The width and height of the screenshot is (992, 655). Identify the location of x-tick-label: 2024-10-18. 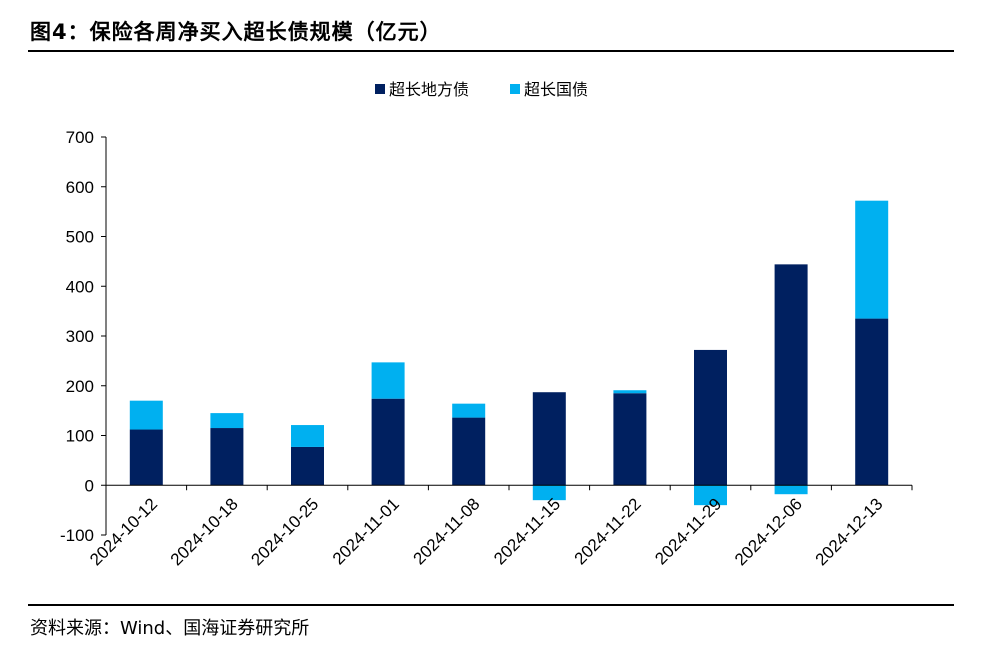
(204, 531).